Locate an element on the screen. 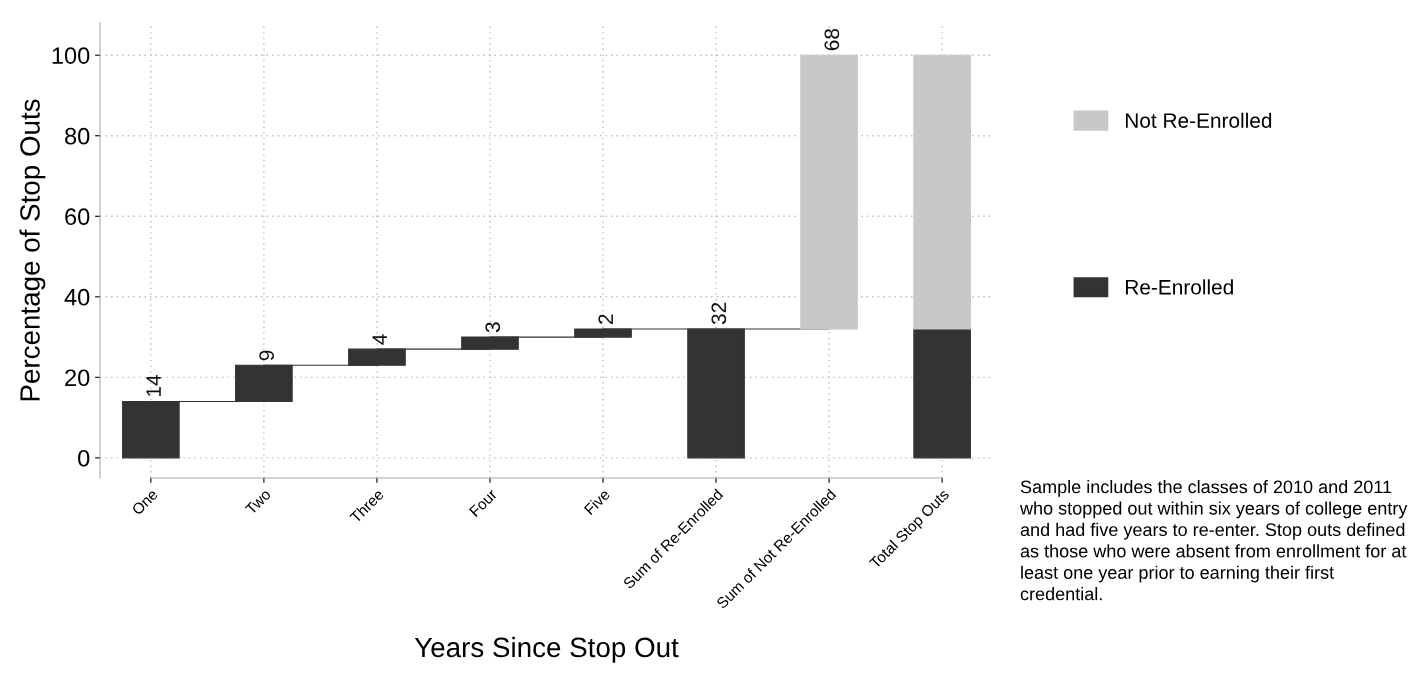  x-tick-label: Five is located at coordinates (597, 502).